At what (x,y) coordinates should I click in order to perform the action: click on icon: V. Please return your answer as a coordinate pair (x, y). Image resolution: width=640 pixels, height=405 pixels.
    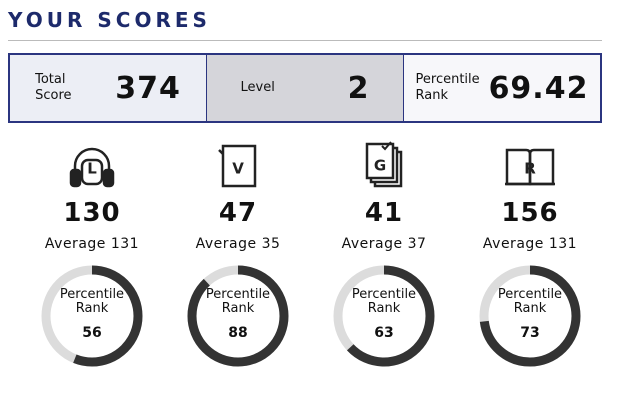
    Looking at the image, I should click on (237, 166).